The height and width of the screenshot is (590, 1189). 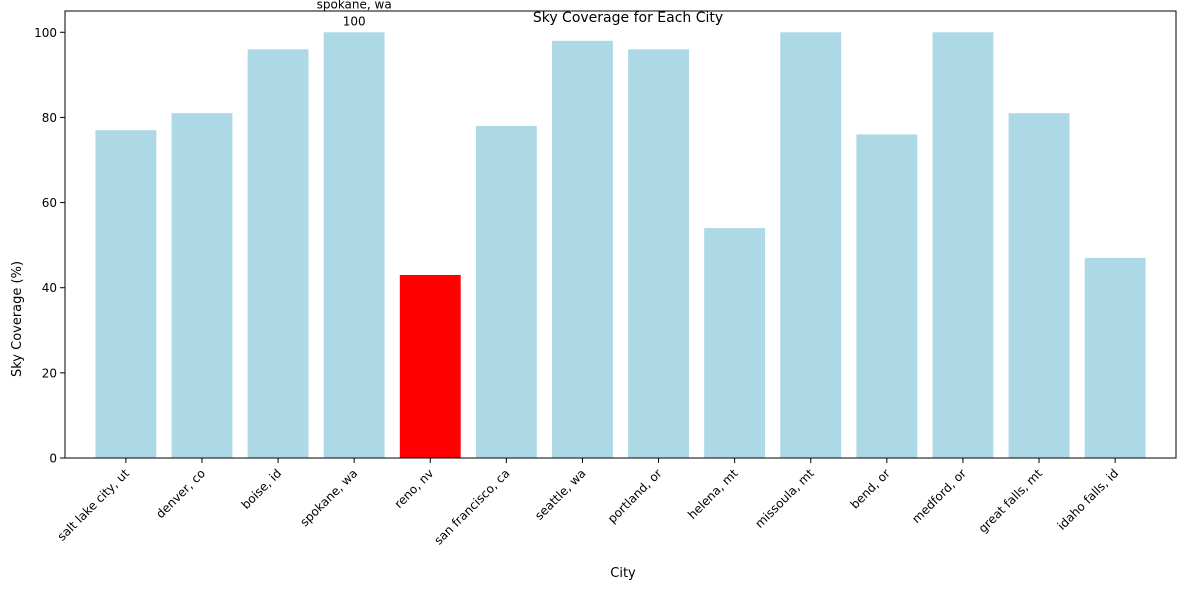 What do you see at coordinates (17, 319) in the screenshot?
I see `y-axis-label: Sky Coverage (%)` at bounding box center [17, 319].